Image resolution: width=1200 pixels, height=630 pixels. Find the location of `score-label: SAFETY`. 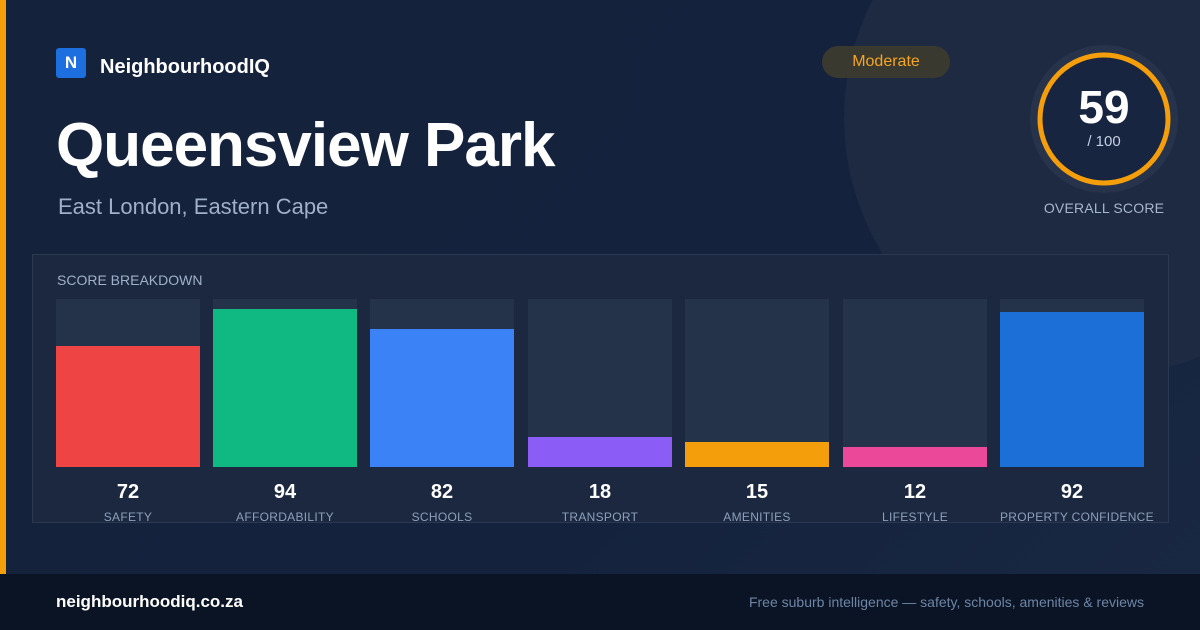

score-label: SAFETY is located at coordinates (128, 517).